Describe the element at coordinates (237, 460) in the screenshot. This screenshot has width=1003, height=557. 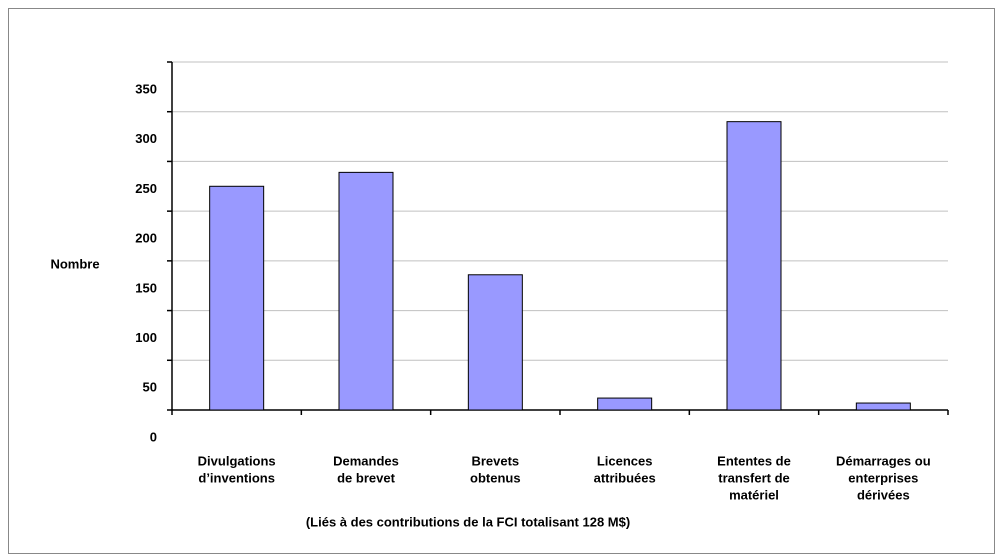
I see `x-tick-label: Divulgations` at that location.